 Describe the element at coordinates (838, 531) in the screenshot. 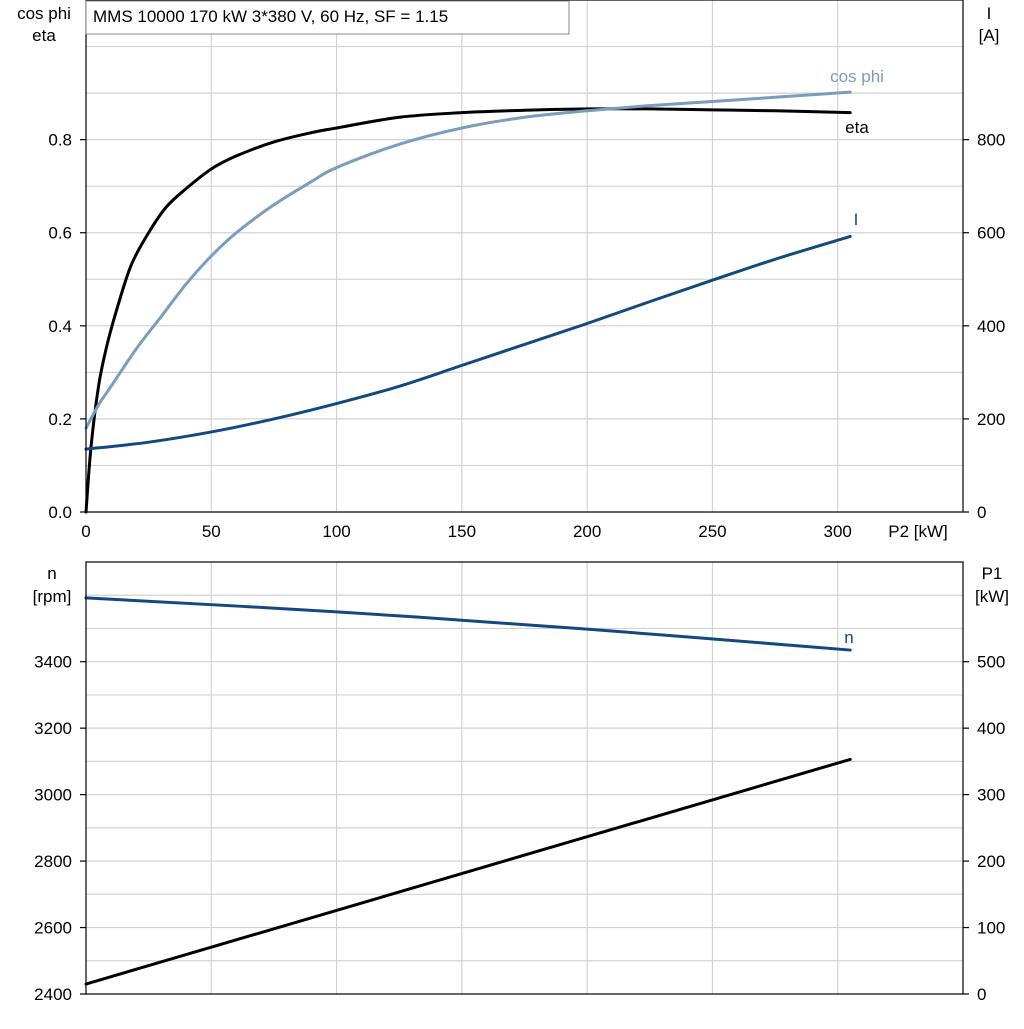

I see `x-tick-label: 300` at that location.